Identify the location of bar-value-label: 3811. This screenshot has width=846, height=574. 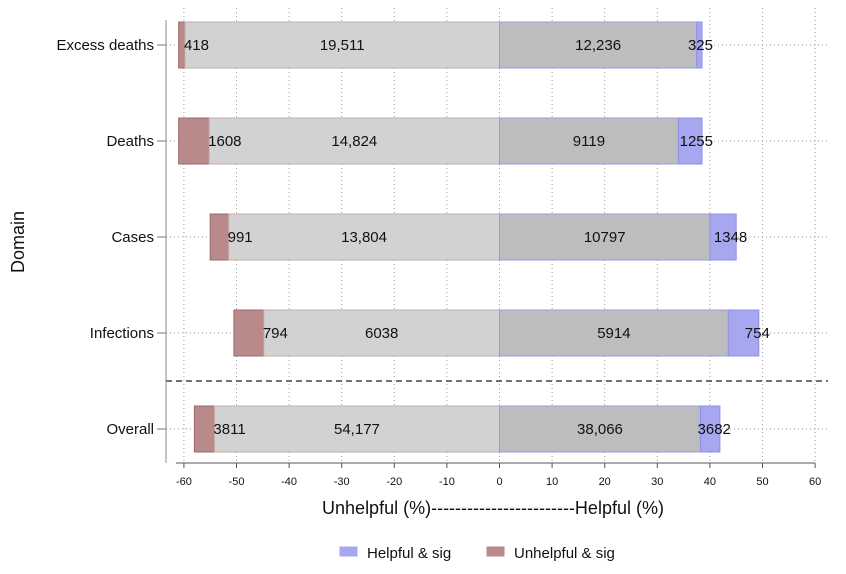
(229, 429).